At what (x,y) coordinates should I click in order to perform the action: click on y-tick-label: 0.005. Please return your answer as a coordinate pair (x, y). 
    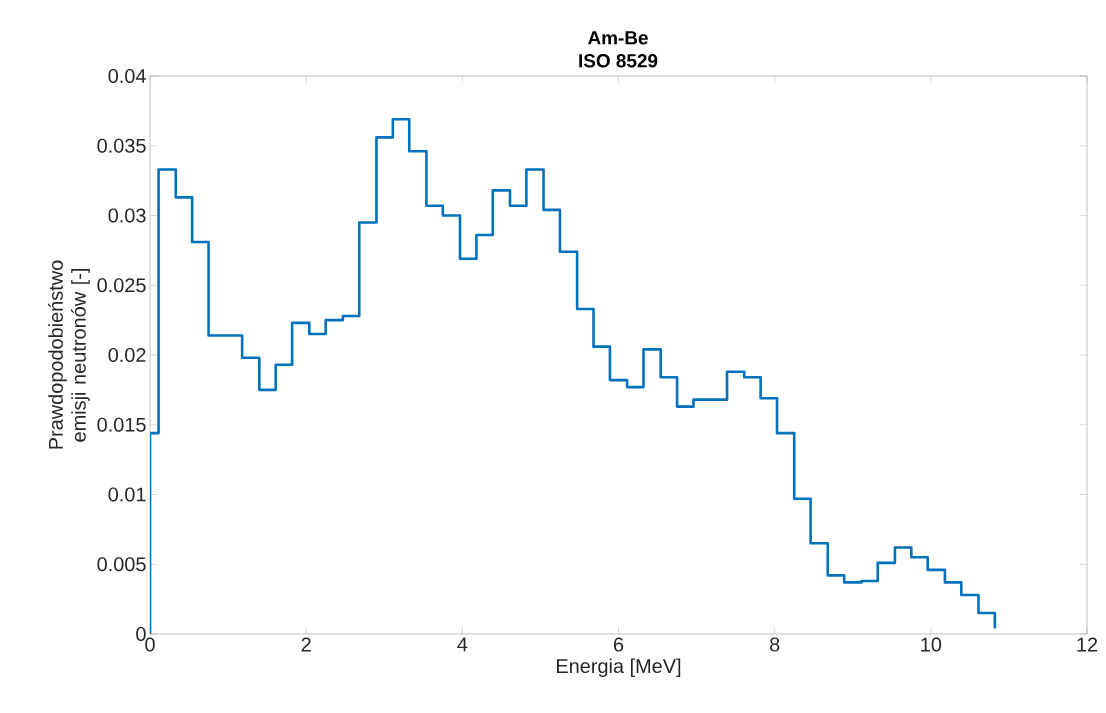
    Looking at the image, I should click on (121, 564).